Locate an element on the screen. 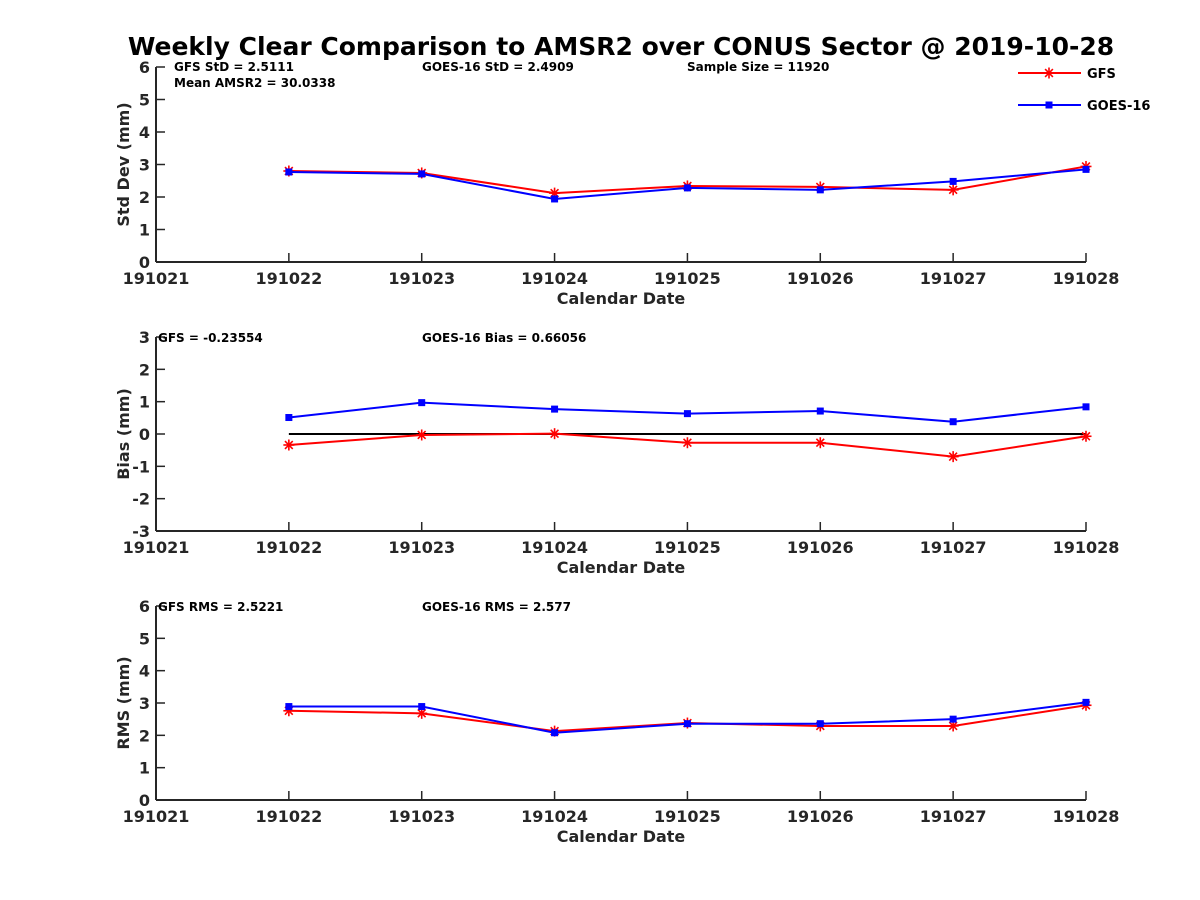 This screenshot has height=900, width=1200. stat-annotation: GOES-16 Bias = 0.66056 is located at coordinates (504, 338).